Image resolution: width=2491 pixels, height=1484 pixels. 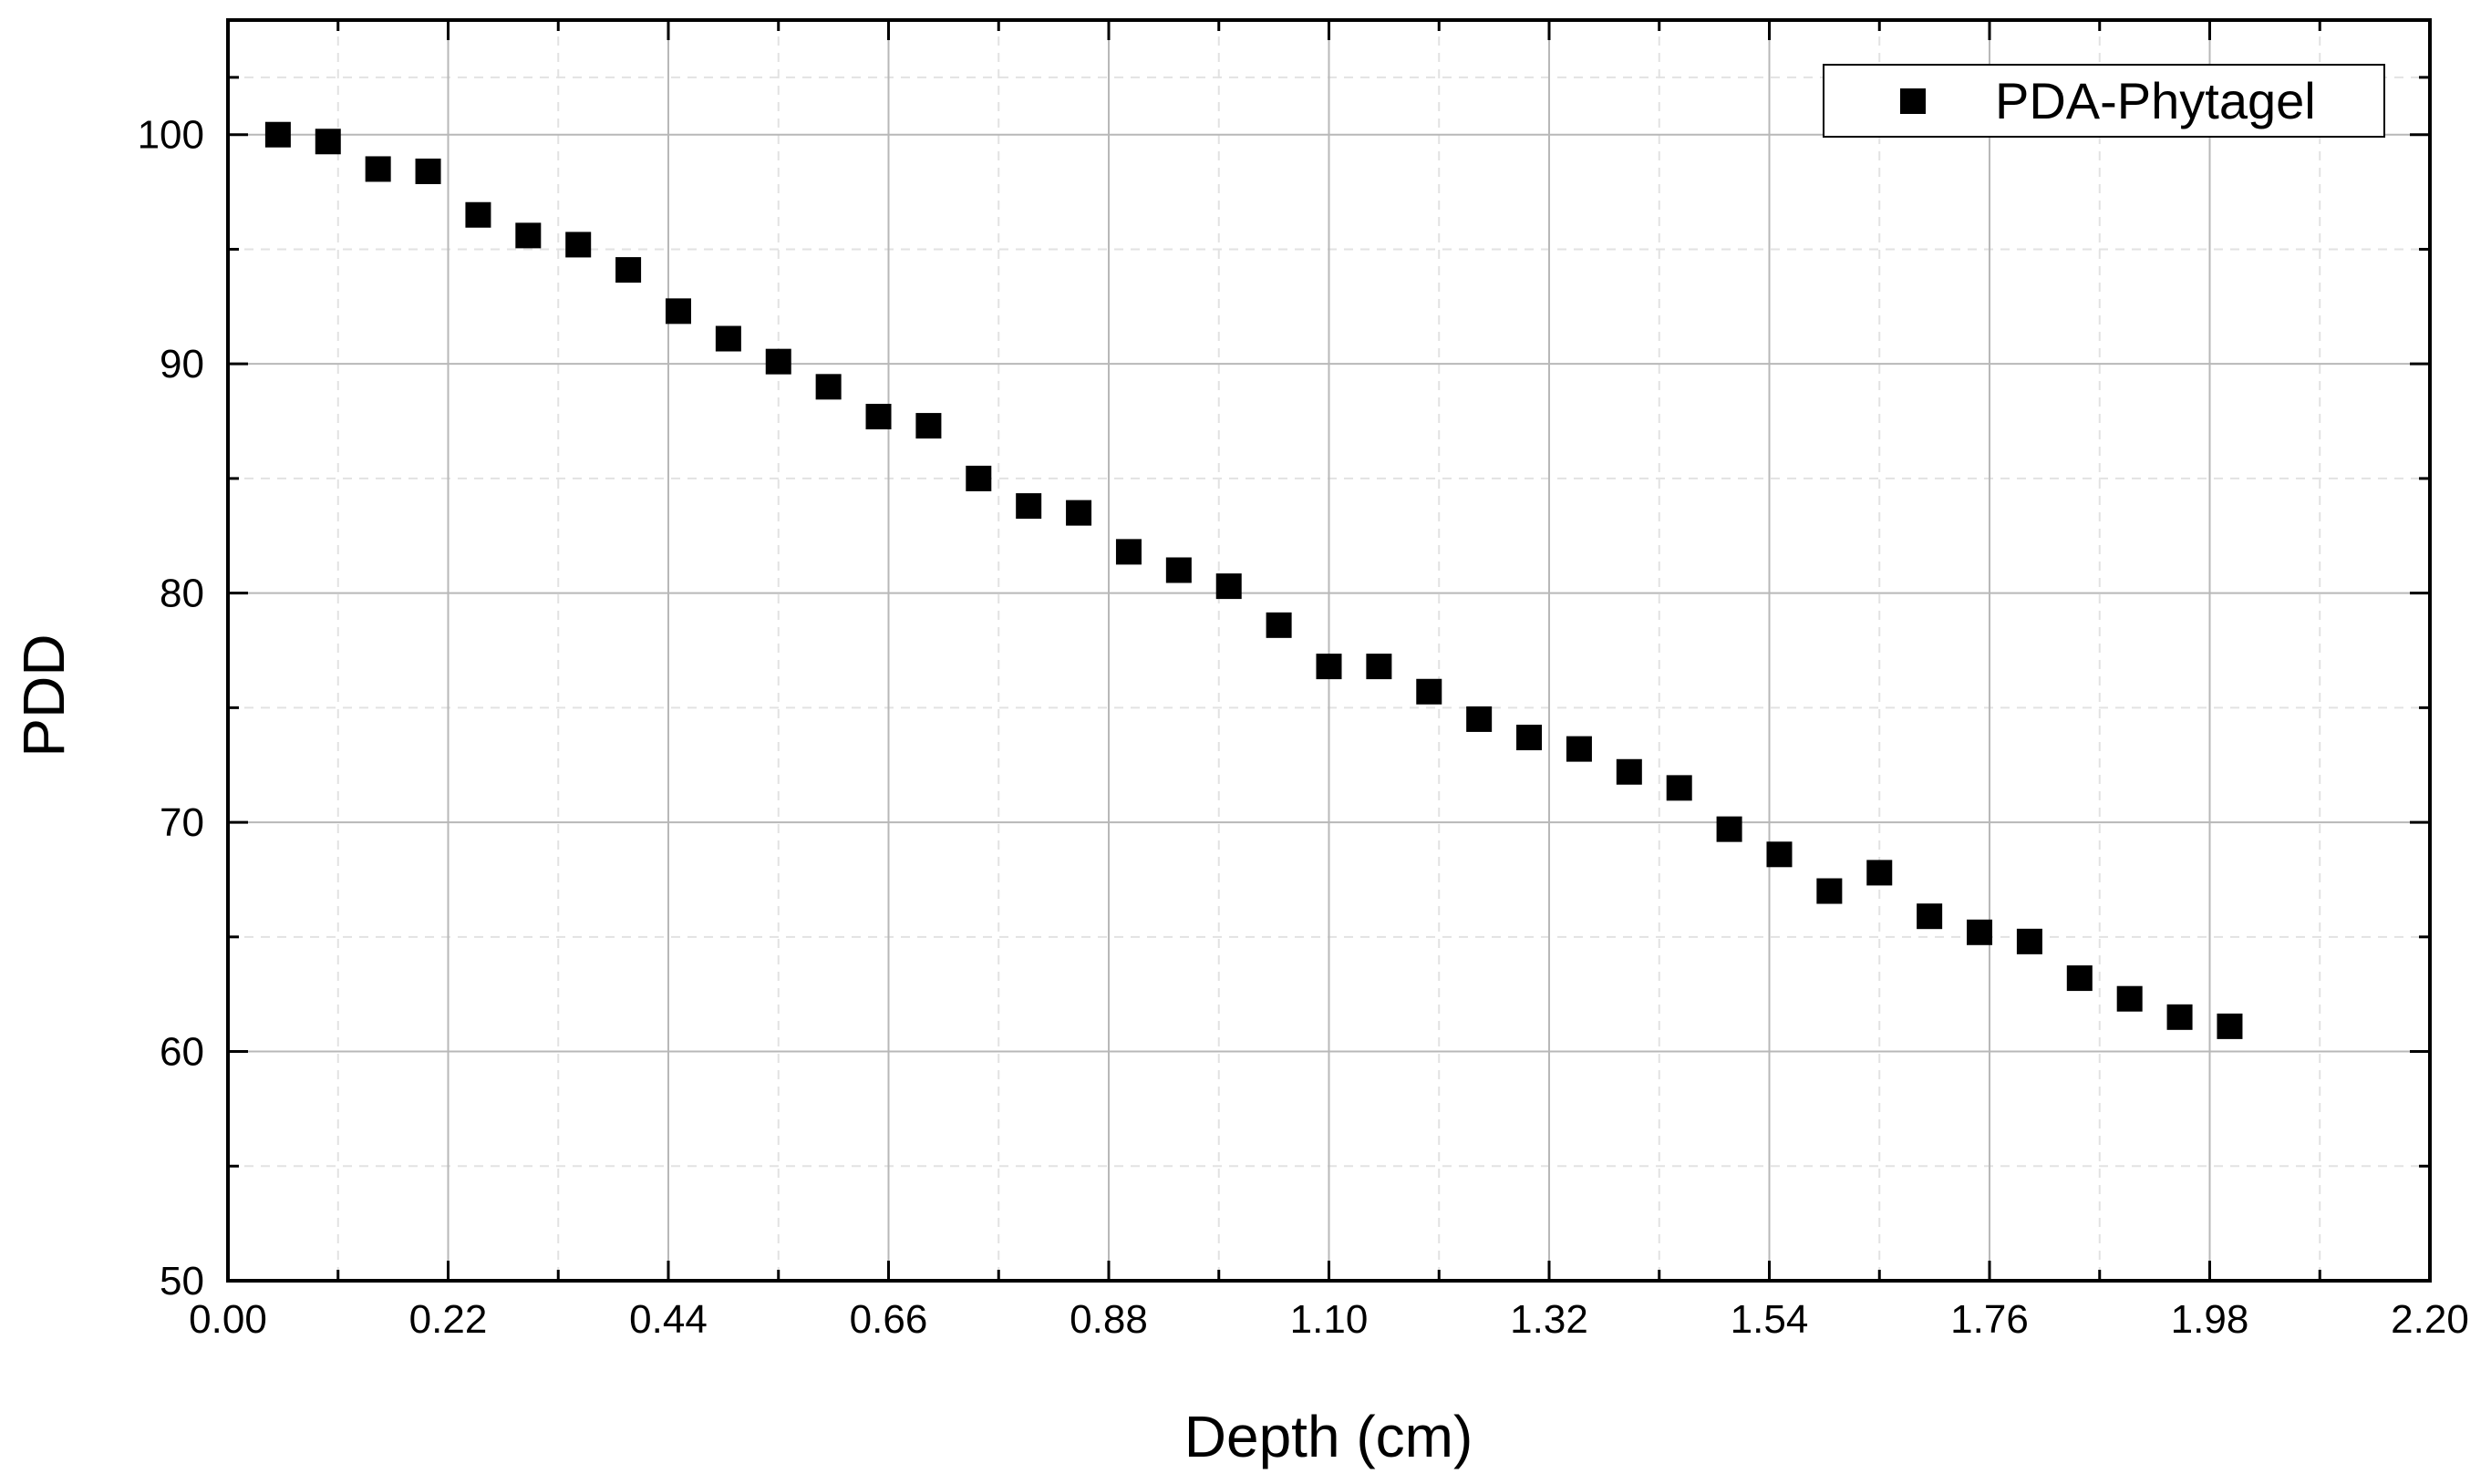 What do you see at coordinates (182, 594) in the screenshot?
I see `y-tick-label: 80` at bounding box center [182, 594].